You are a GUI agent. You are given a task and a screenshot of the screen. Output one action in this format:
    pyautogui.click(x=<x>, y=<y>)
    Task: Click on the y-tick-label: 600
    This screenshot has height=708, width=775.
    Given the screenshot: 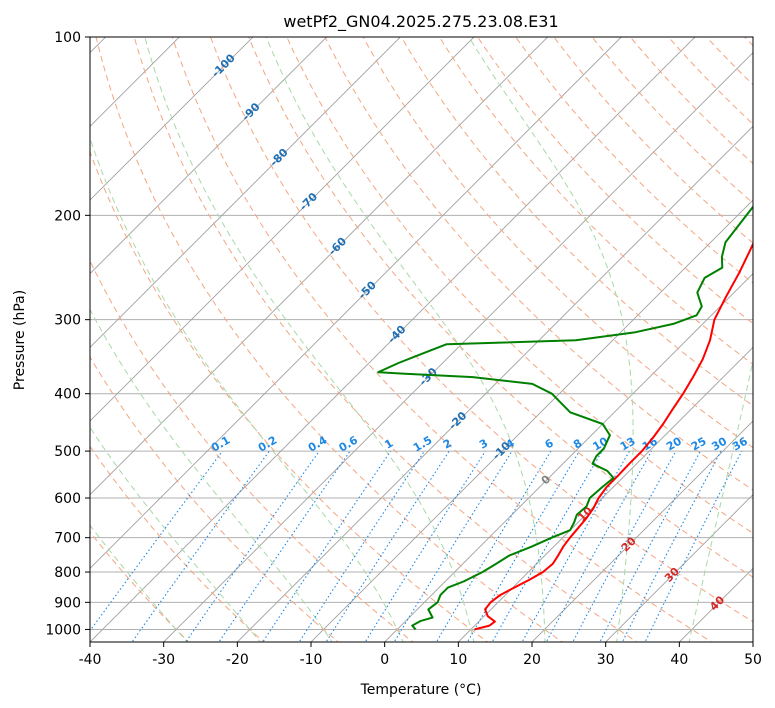 What is the action you would take?
    pyautogui.click(x=67, y=499)
    